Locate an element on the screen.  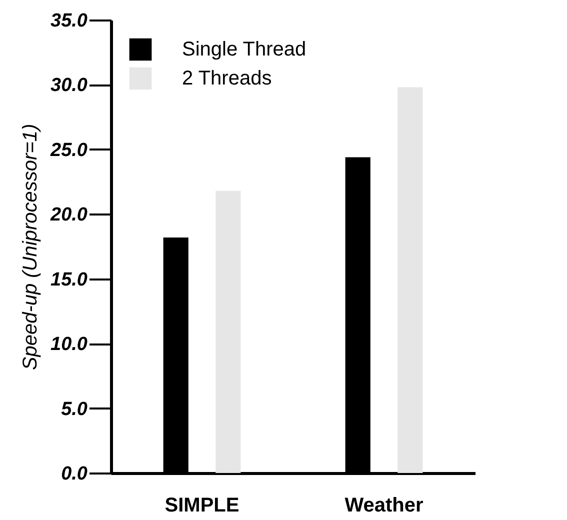
y-tick-label: 30.0 is located at coordinates (69, 85).